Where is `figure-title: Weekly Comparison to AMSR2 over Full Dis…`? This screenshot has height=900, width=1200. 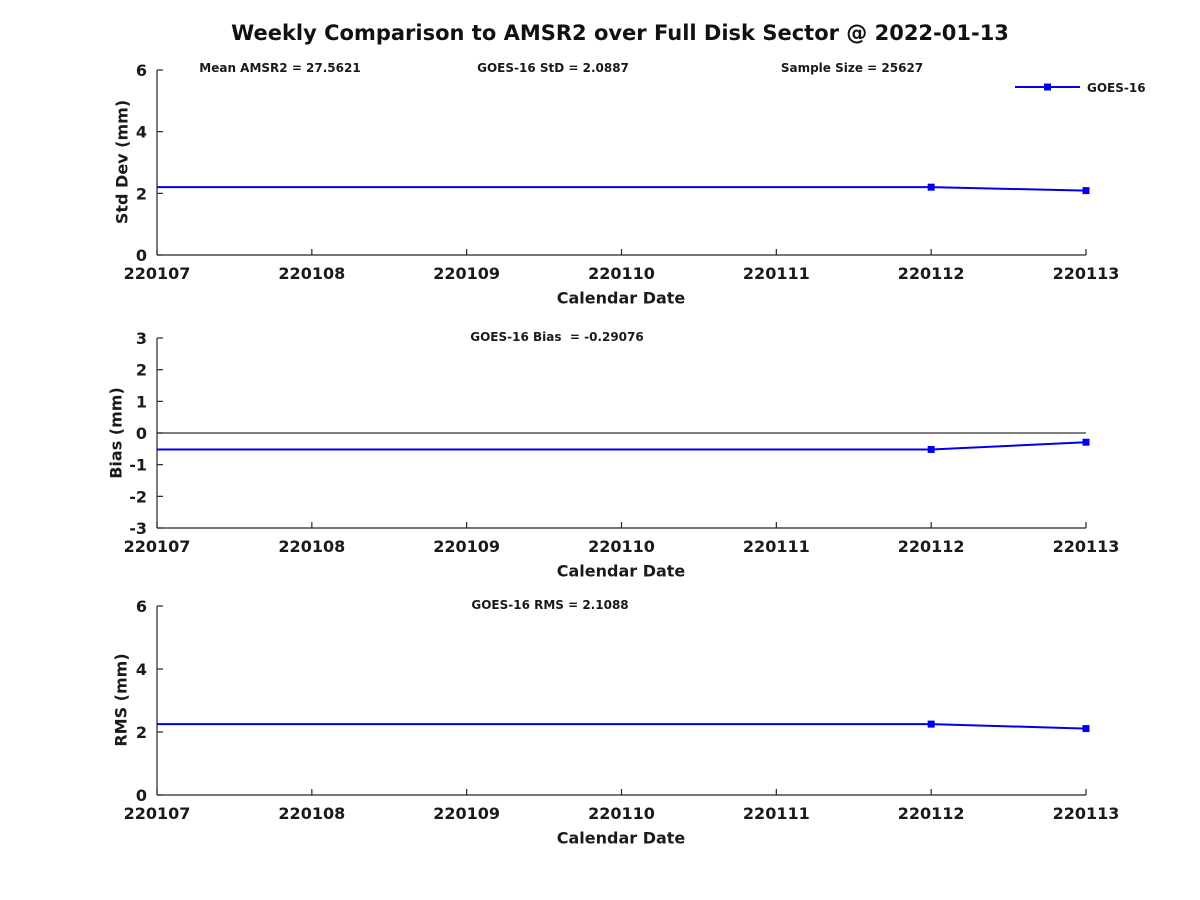
figure-title: Weekly Comparison to AMSR2 over Full Dis… is located at coordinates (620, 33).